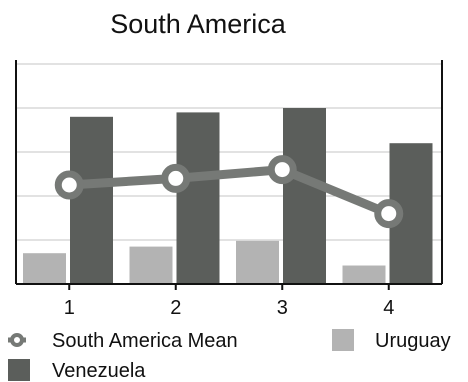 This screenshot has width=468, height=382. What do you see at coordinates (388, 308) in the screenshot?
I see `x-tick-label: 4` at bounding box center [388, 308].